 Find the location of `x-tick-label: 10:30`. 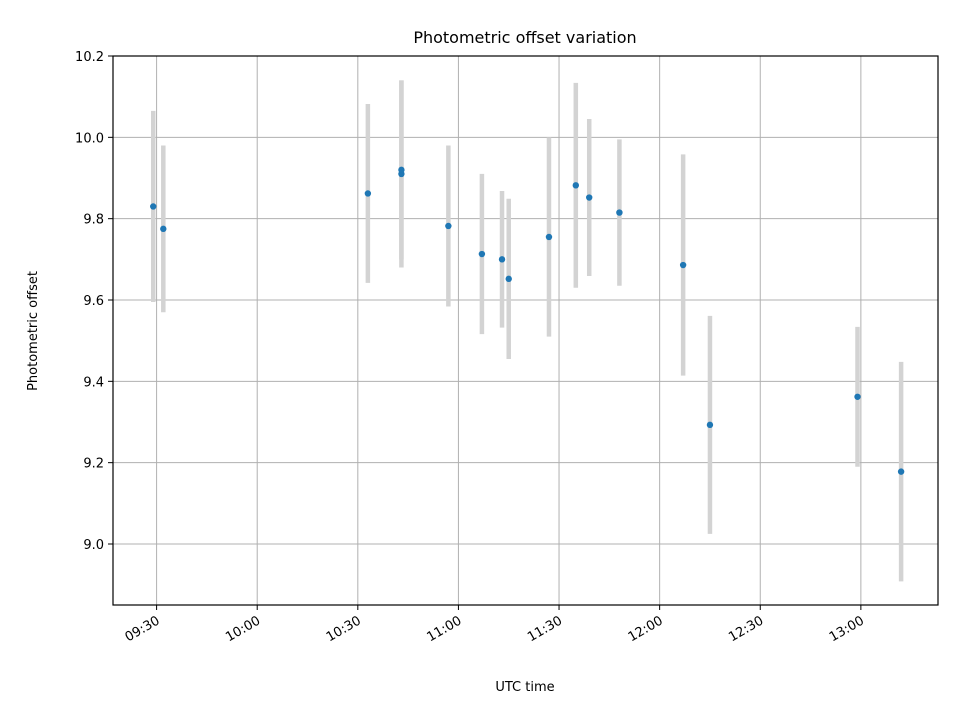

x-tick-label: 10:30 is located at coordinates (344, 629).